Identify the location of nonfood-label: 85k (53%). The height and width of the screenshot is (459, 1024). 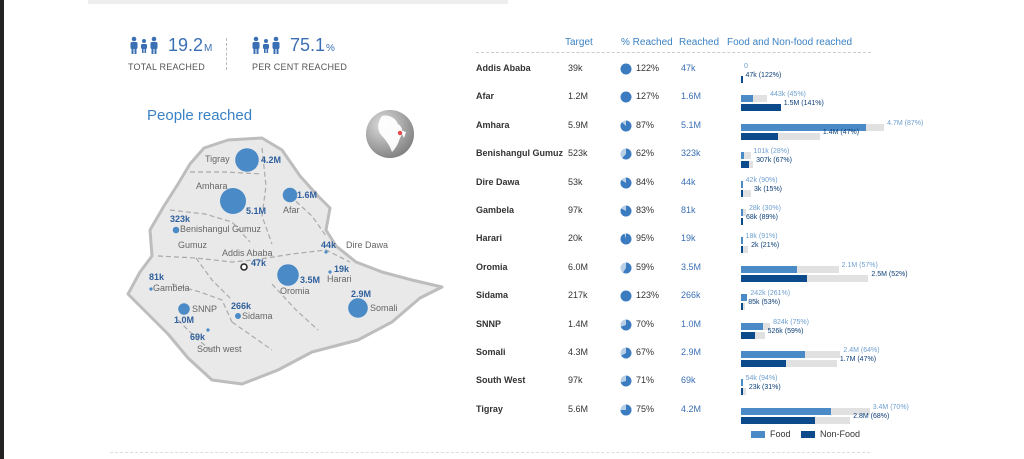
(764, 303).